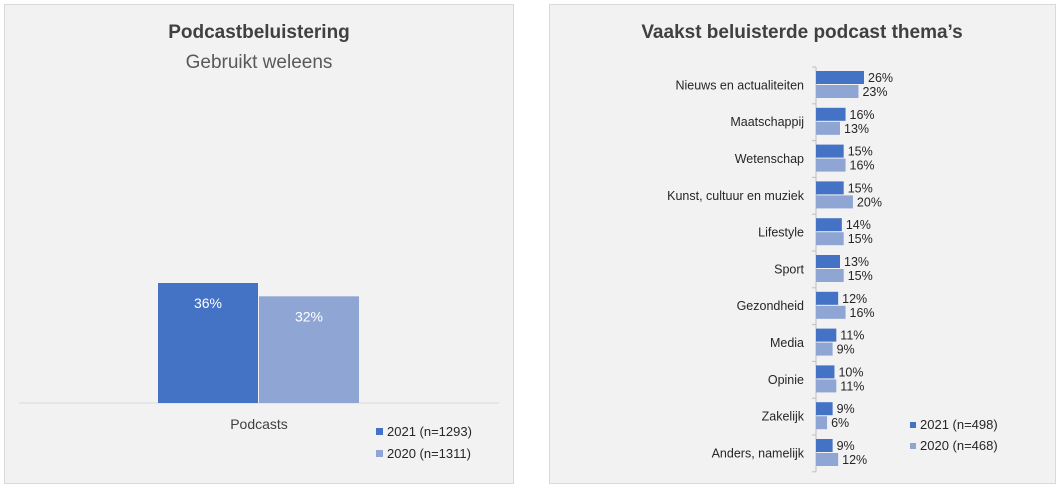 Image resolution: width=1060 pixels, height=488 pixels. I want to click on legend-label: 2021 (n=1293), so click(429, 431).